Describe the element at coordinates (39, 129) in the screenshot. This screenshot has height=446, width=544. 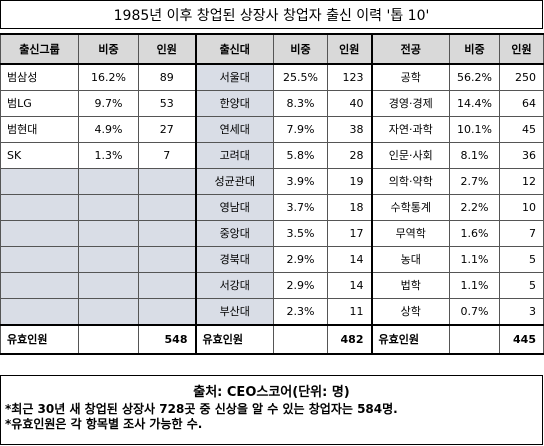
I see `group-name: 범현대` at that location.